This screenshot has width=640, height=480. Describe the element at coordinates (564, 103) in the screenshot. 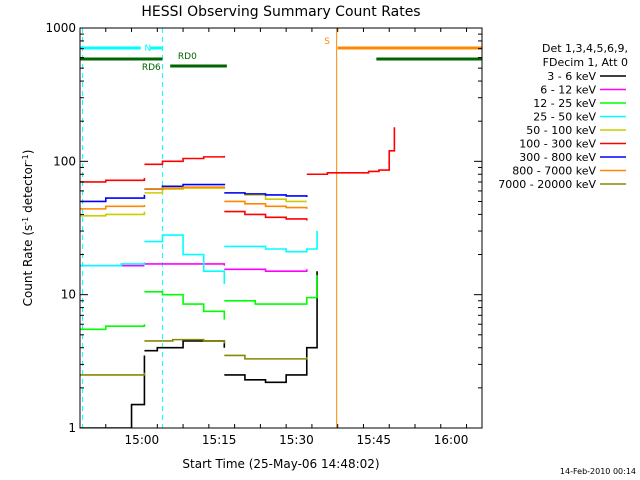

I see `legend-entry-label: 12 - 25 keV` at that location.